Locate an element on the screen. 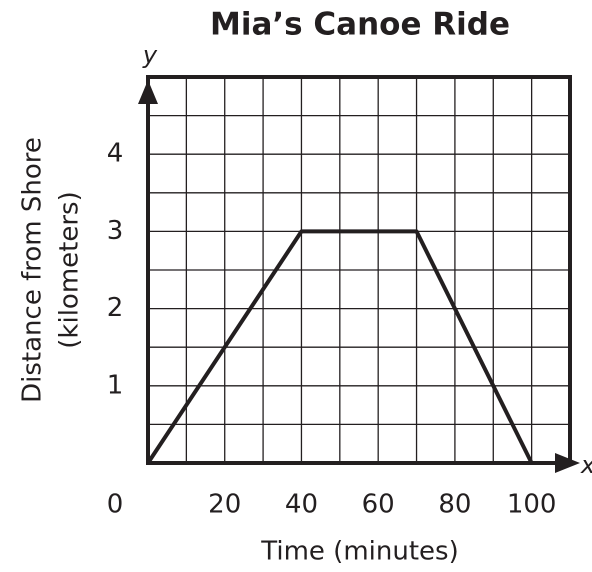 The height and width of the screenshot is (572, 592). y-axis-label-line: Distance from Shore is located at coordinates (33, 270).